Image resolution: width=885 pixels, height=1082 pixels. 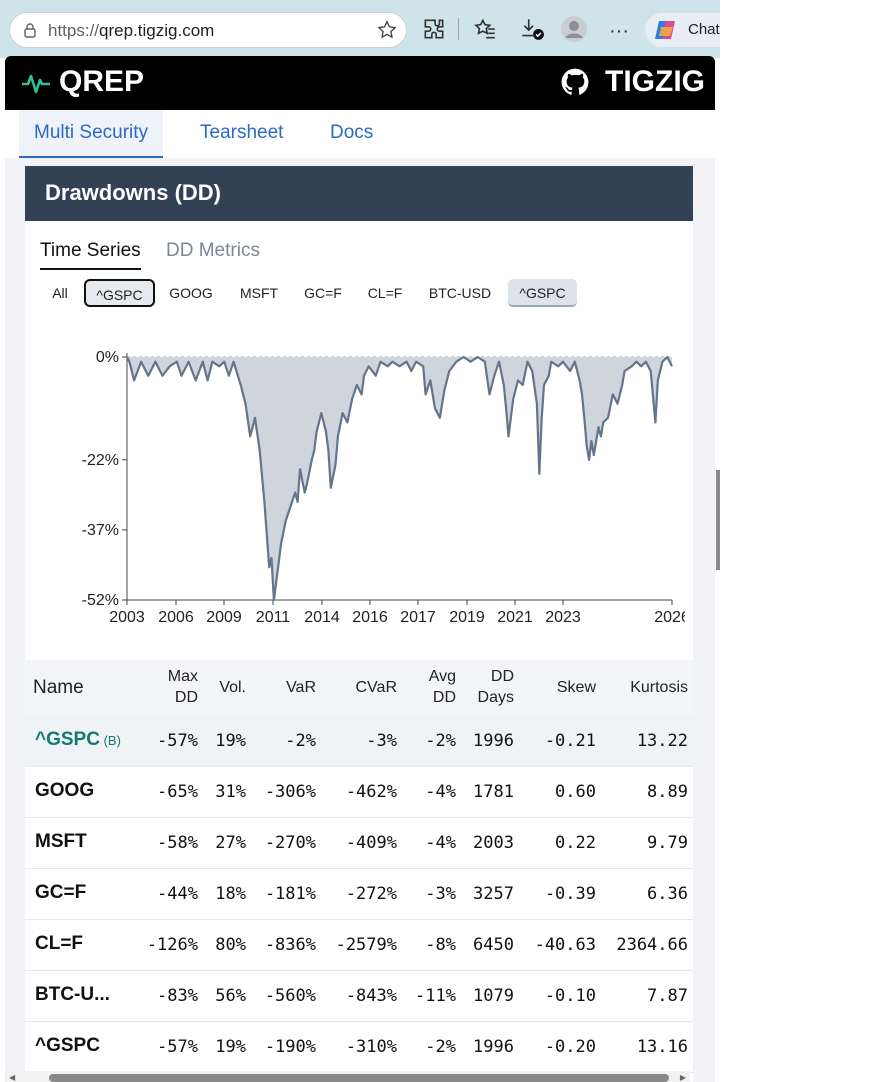 What do you see at coordinates (576, 687) in the screenshot?
I see `column-header: Skew` at bounding box center [576, 687].